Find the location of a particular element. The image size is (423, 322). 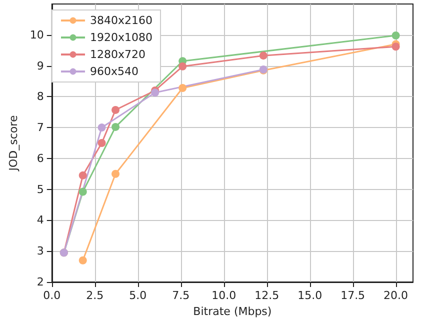

y-tick-label: 7 is located at coordinates (40, 127).